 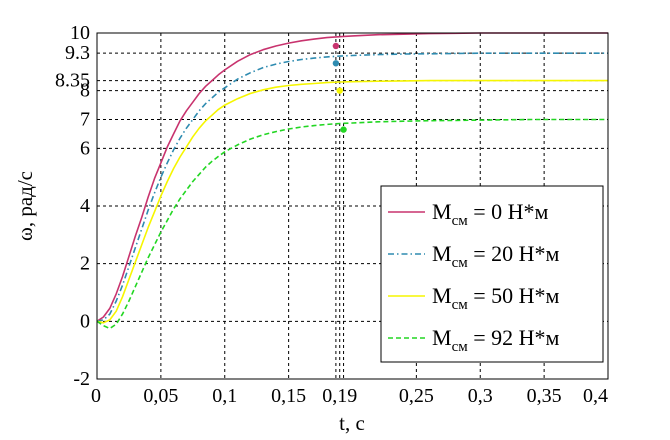 What do you see at coordinates (352, 423) in the screenshot?
I see `x-axis-label: t, c` at bounding box center [352, 423].